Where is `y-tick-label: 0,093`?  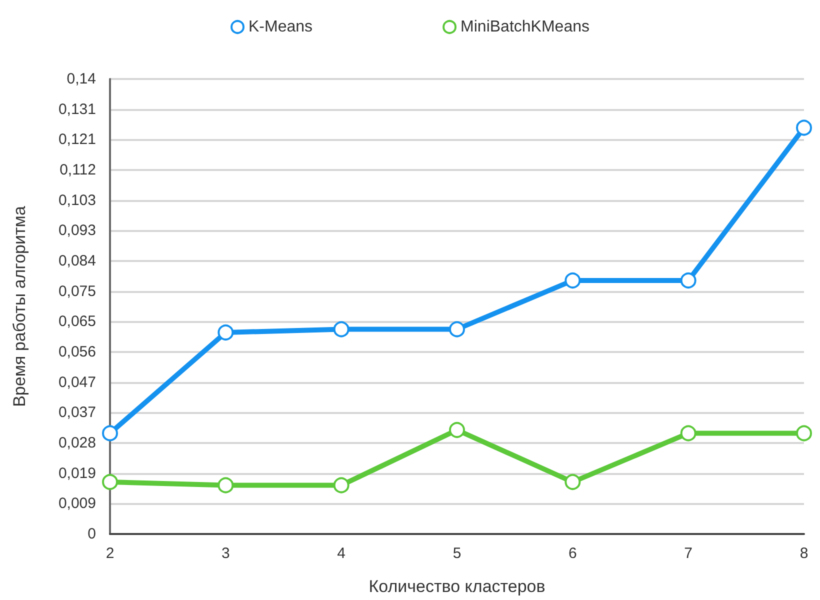
y-tick-label: 0,093 is located at coordinates (77, 231).